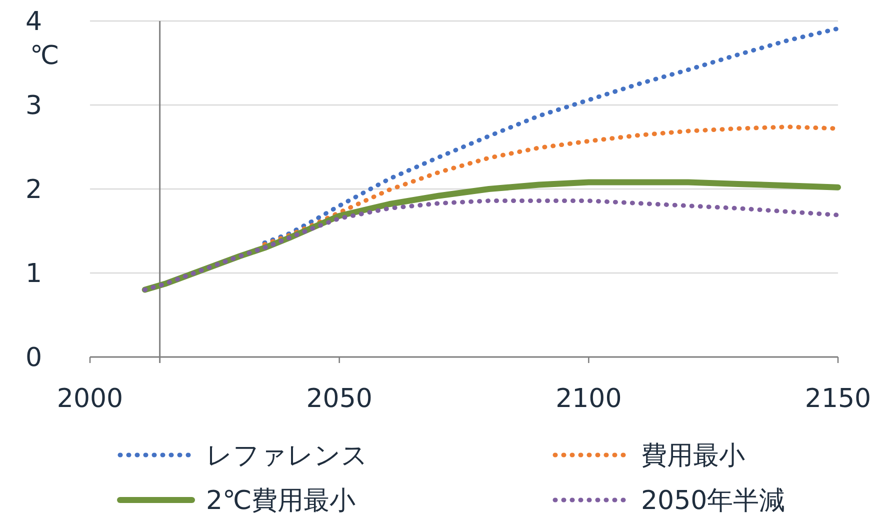  What do you see at coordinates (33, 358) in the screenshot?
I see `y-tick-label: 0` at bounding box center [33, 358].